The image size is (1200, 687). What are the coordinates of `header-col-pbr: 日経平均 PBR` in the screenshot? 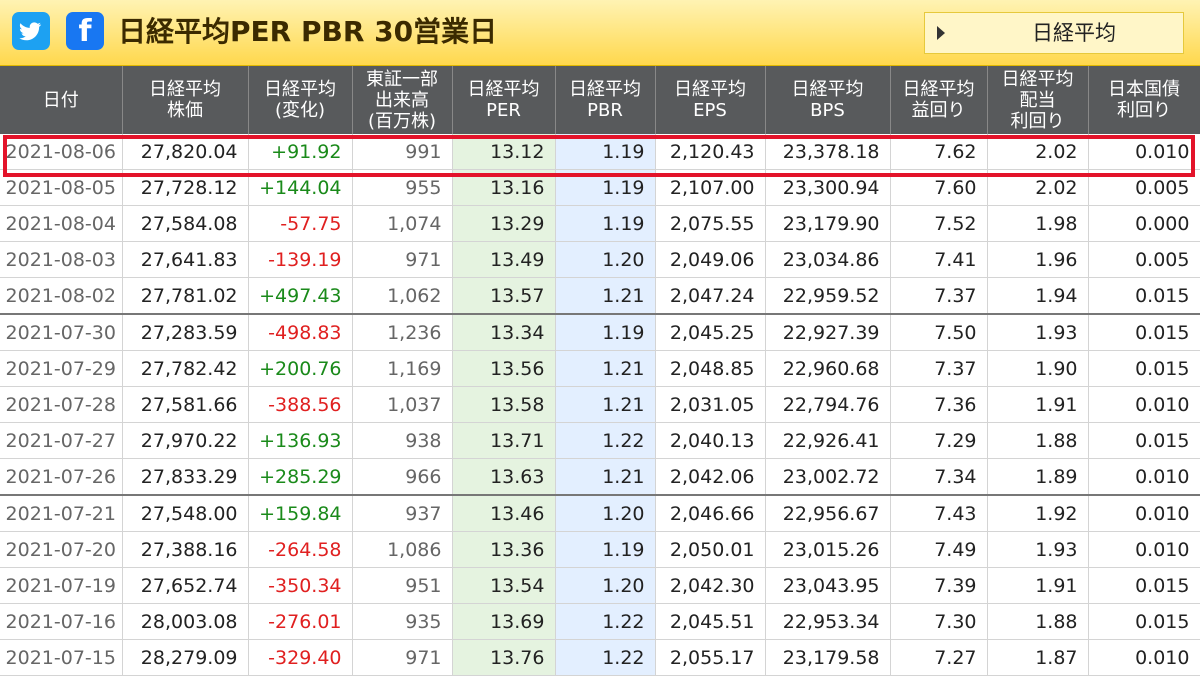 It's located at (605, 100).